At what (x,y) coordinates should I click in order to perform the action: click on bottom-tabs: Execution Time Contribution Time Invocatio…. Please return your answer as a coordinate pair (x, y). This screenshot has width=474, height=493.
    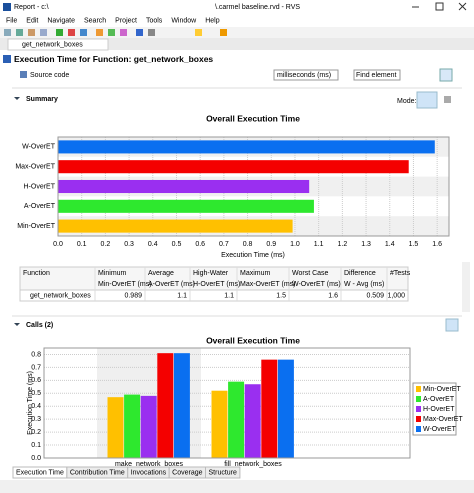
    Looking at the image, I should click on (126, 472).